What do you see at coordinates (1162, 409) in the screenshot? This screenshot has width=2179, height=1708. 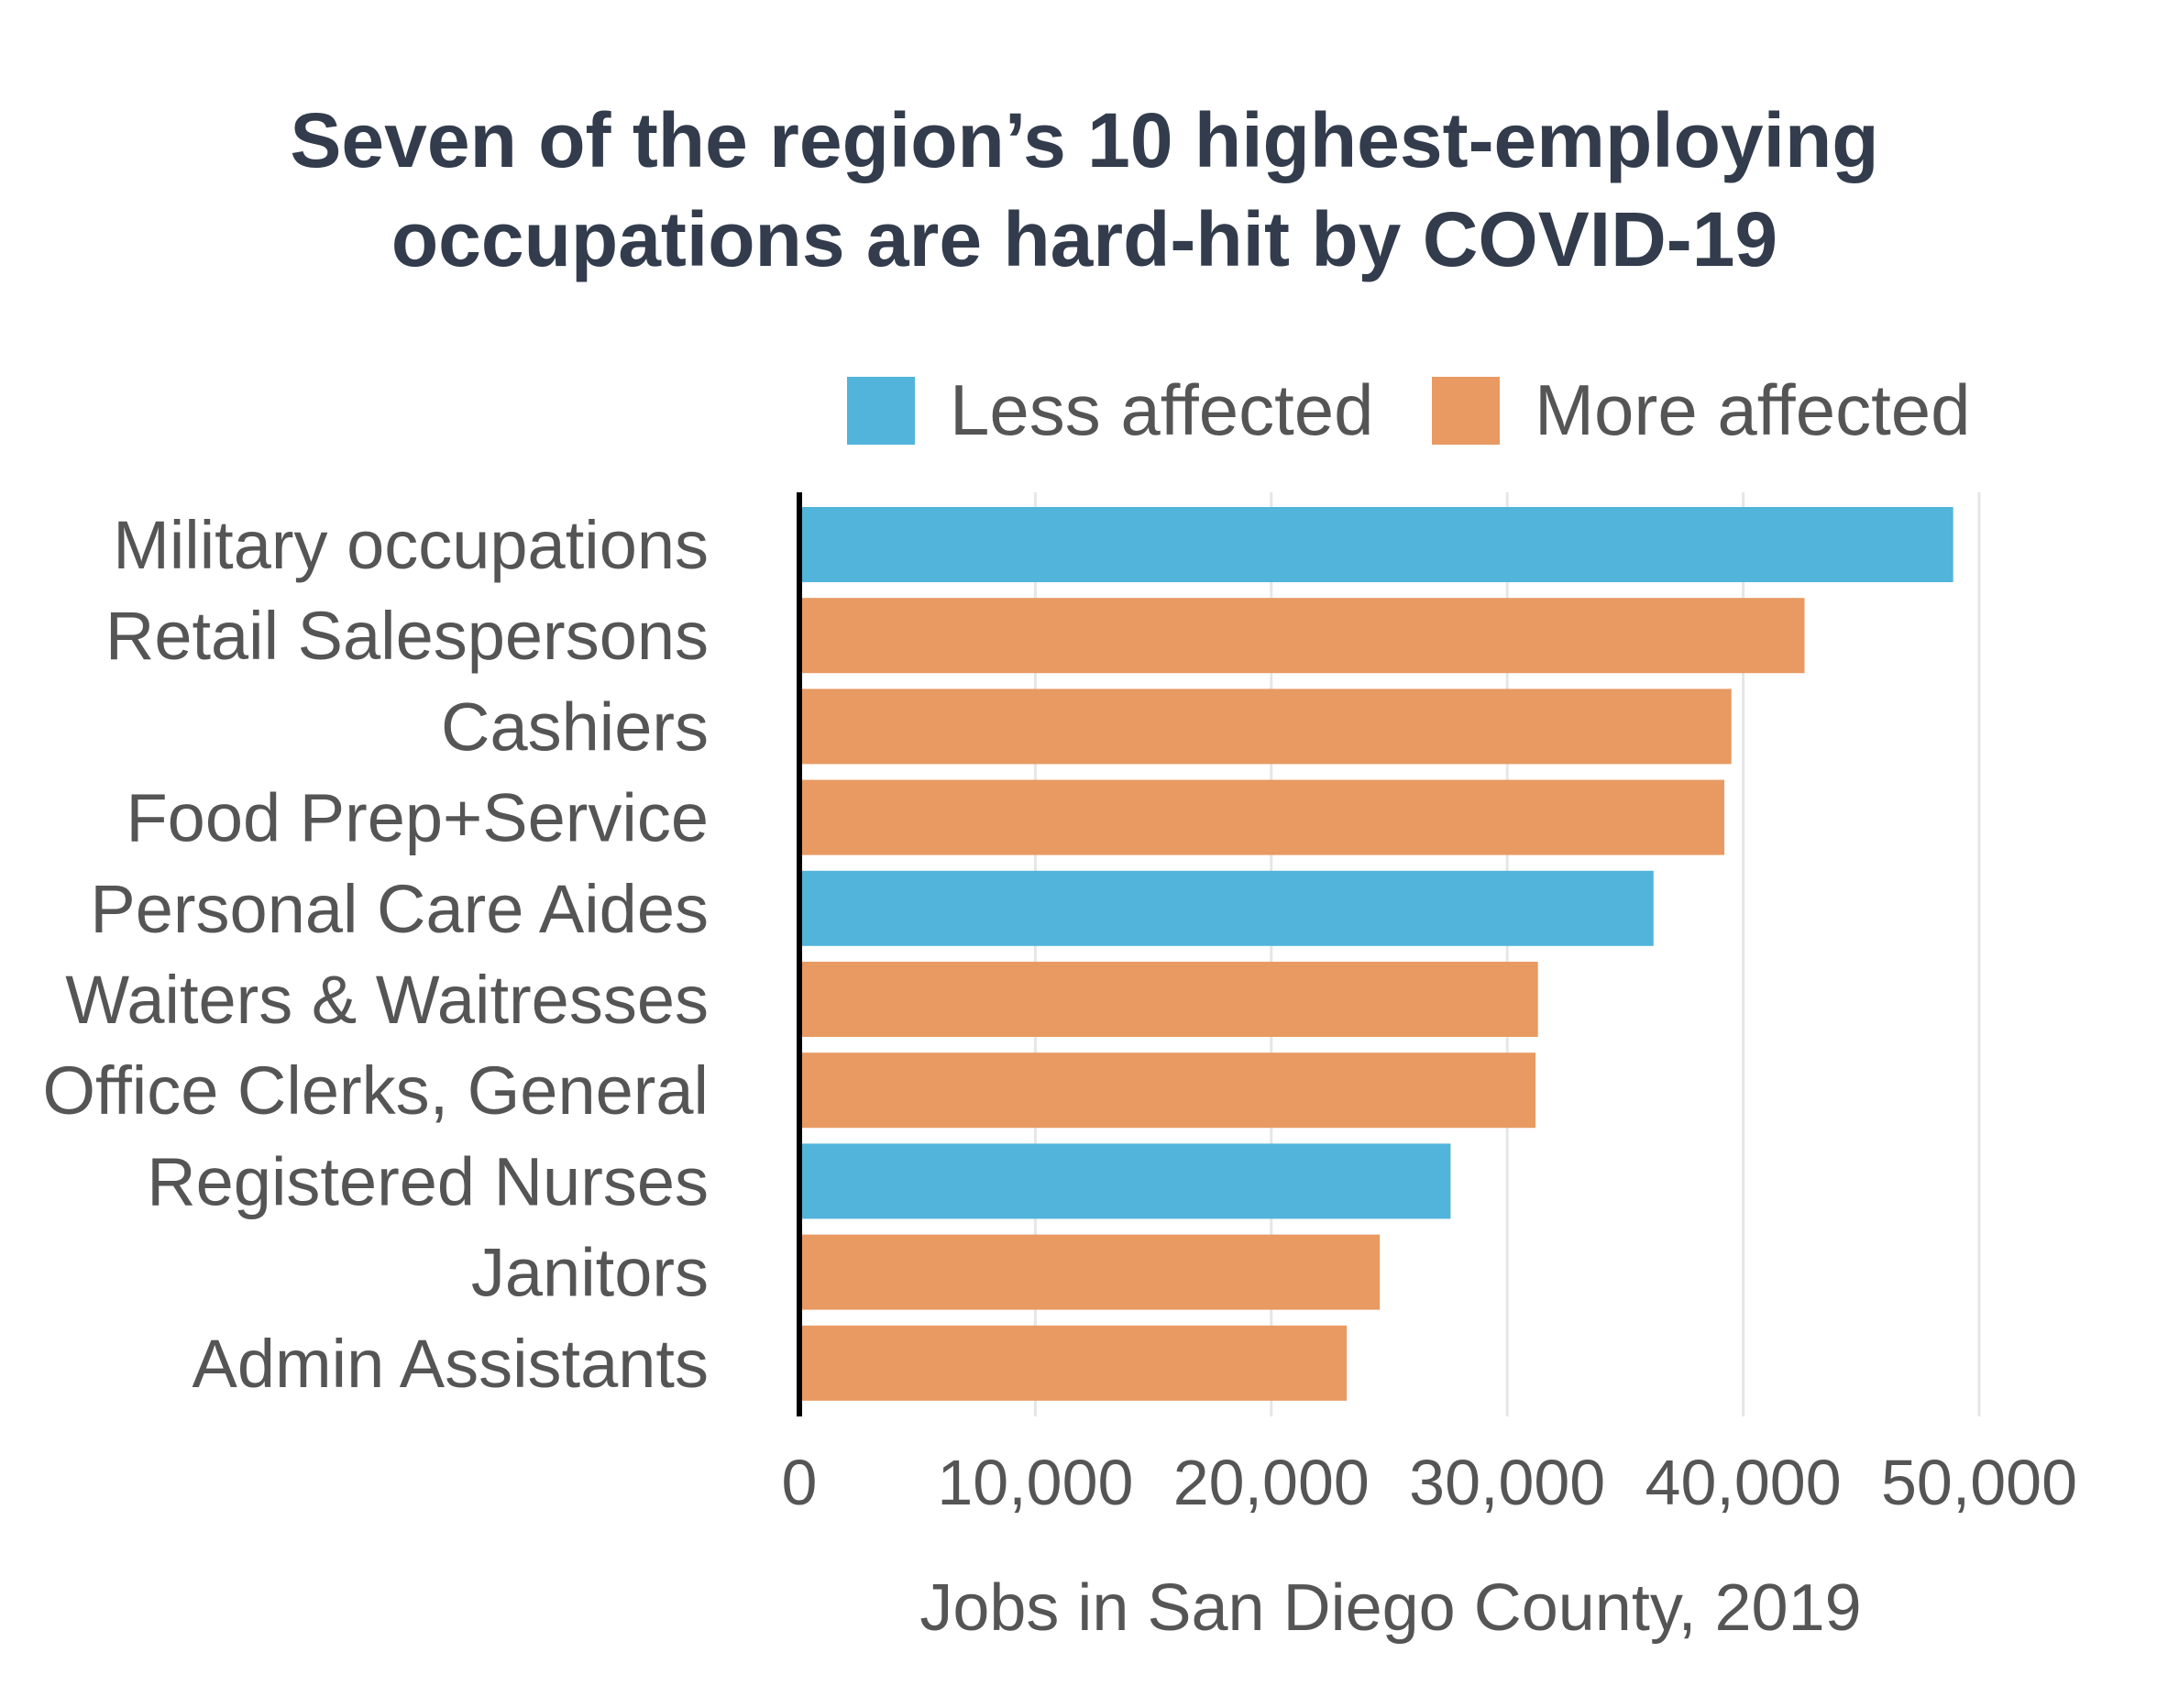 I see `legend-label-less-affected: Less affected` at bounding box center [1162, 409].